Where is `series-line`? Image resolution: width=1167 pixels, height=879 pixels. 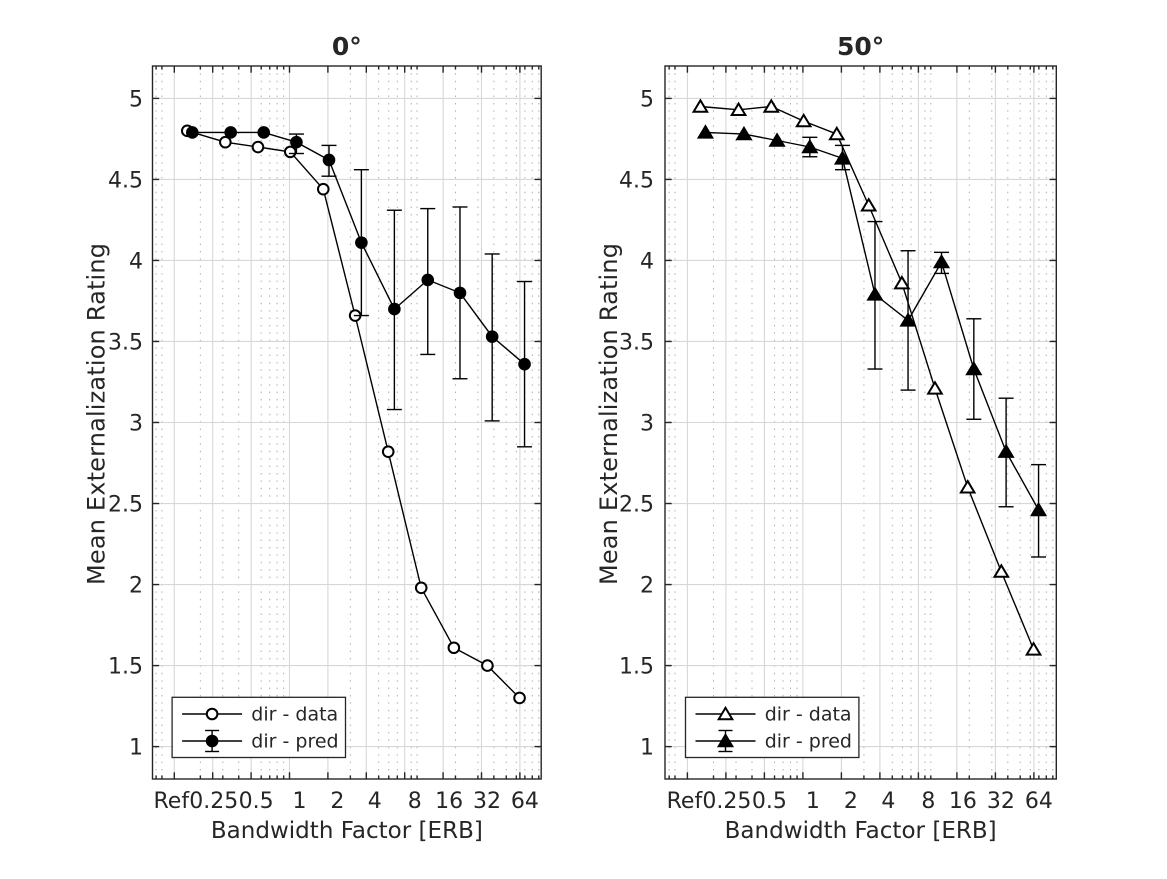
series-line is located at coordinates (872, 321).